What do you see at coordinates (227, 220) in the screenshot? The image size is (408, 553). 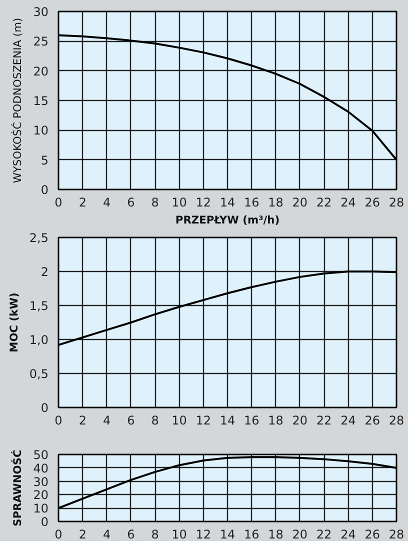 I see `x-axis-title: PRZEPŁYW (m³/h)` at bounding box center [227, 220].